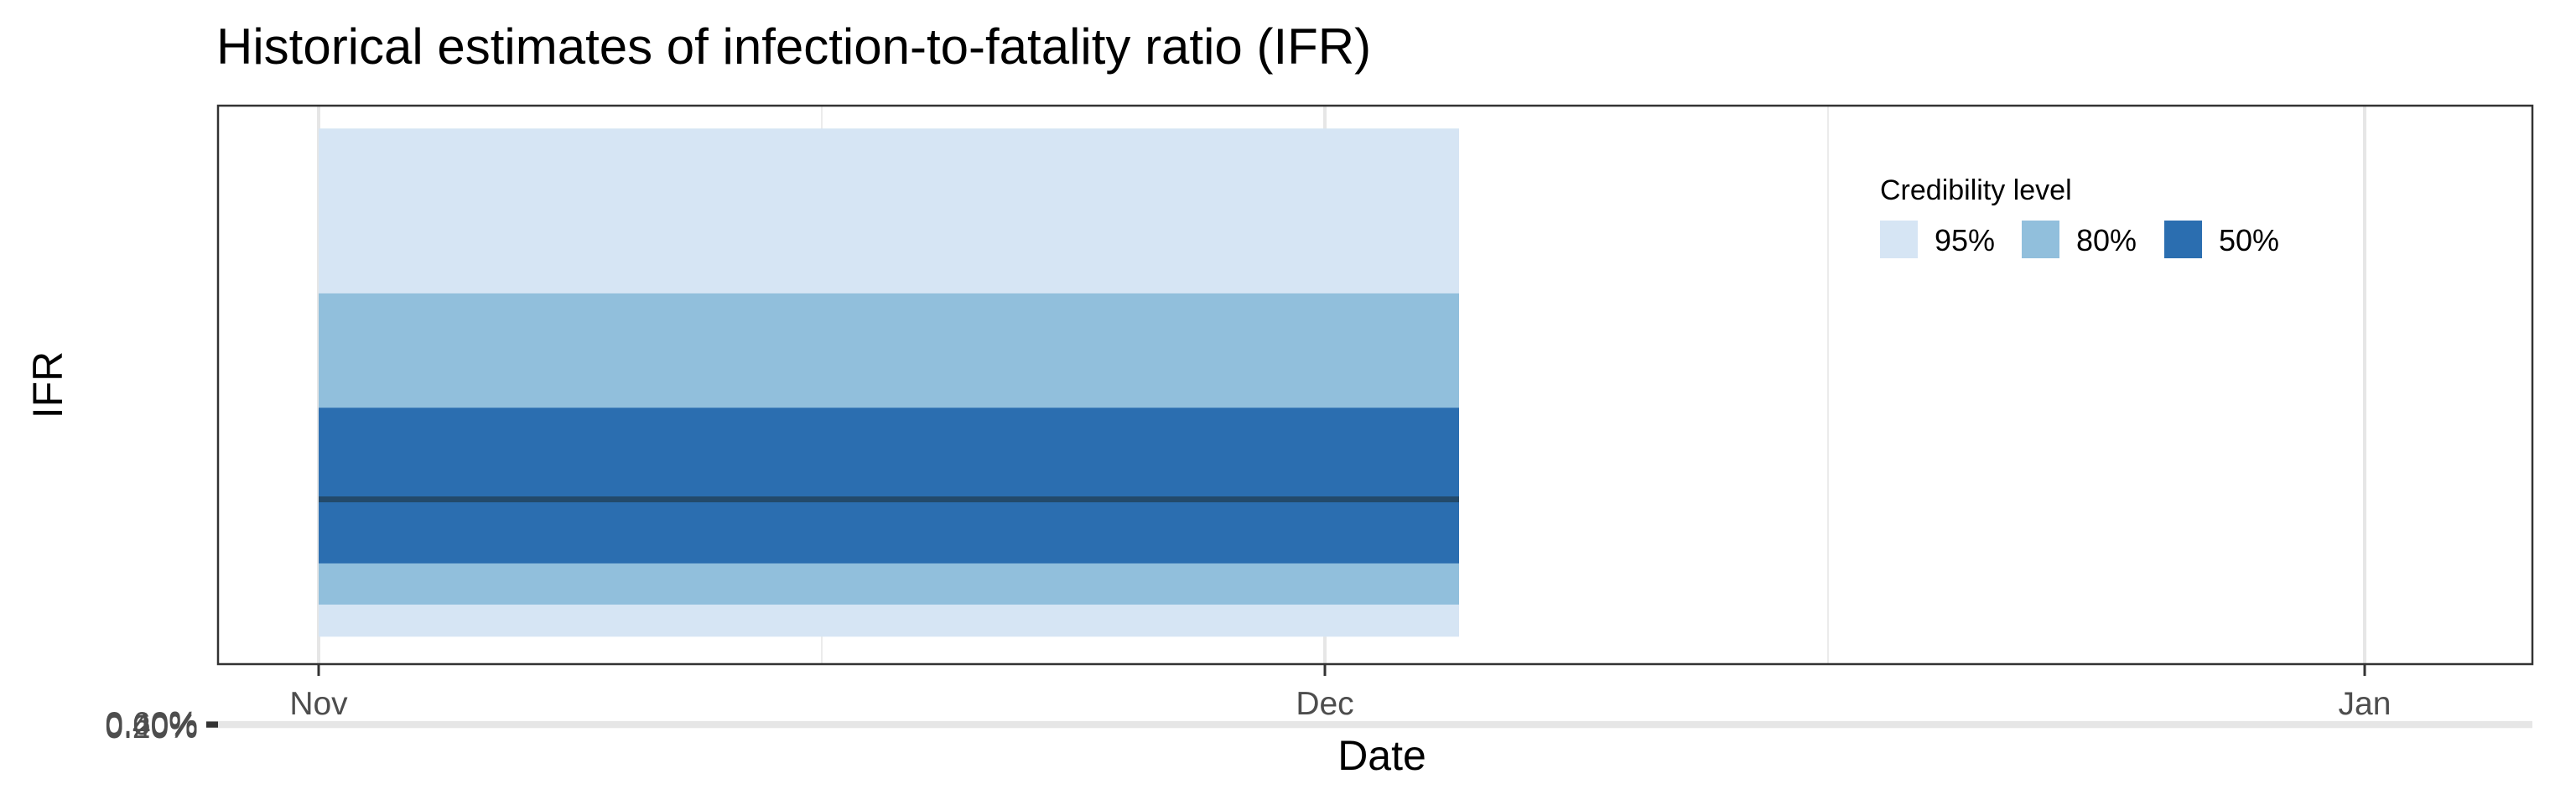 This screenshot has width=2576, height=805. Describe the element at coordinates (2106, 240) in the screenshot. I see `legend-label: 80%` at that location.